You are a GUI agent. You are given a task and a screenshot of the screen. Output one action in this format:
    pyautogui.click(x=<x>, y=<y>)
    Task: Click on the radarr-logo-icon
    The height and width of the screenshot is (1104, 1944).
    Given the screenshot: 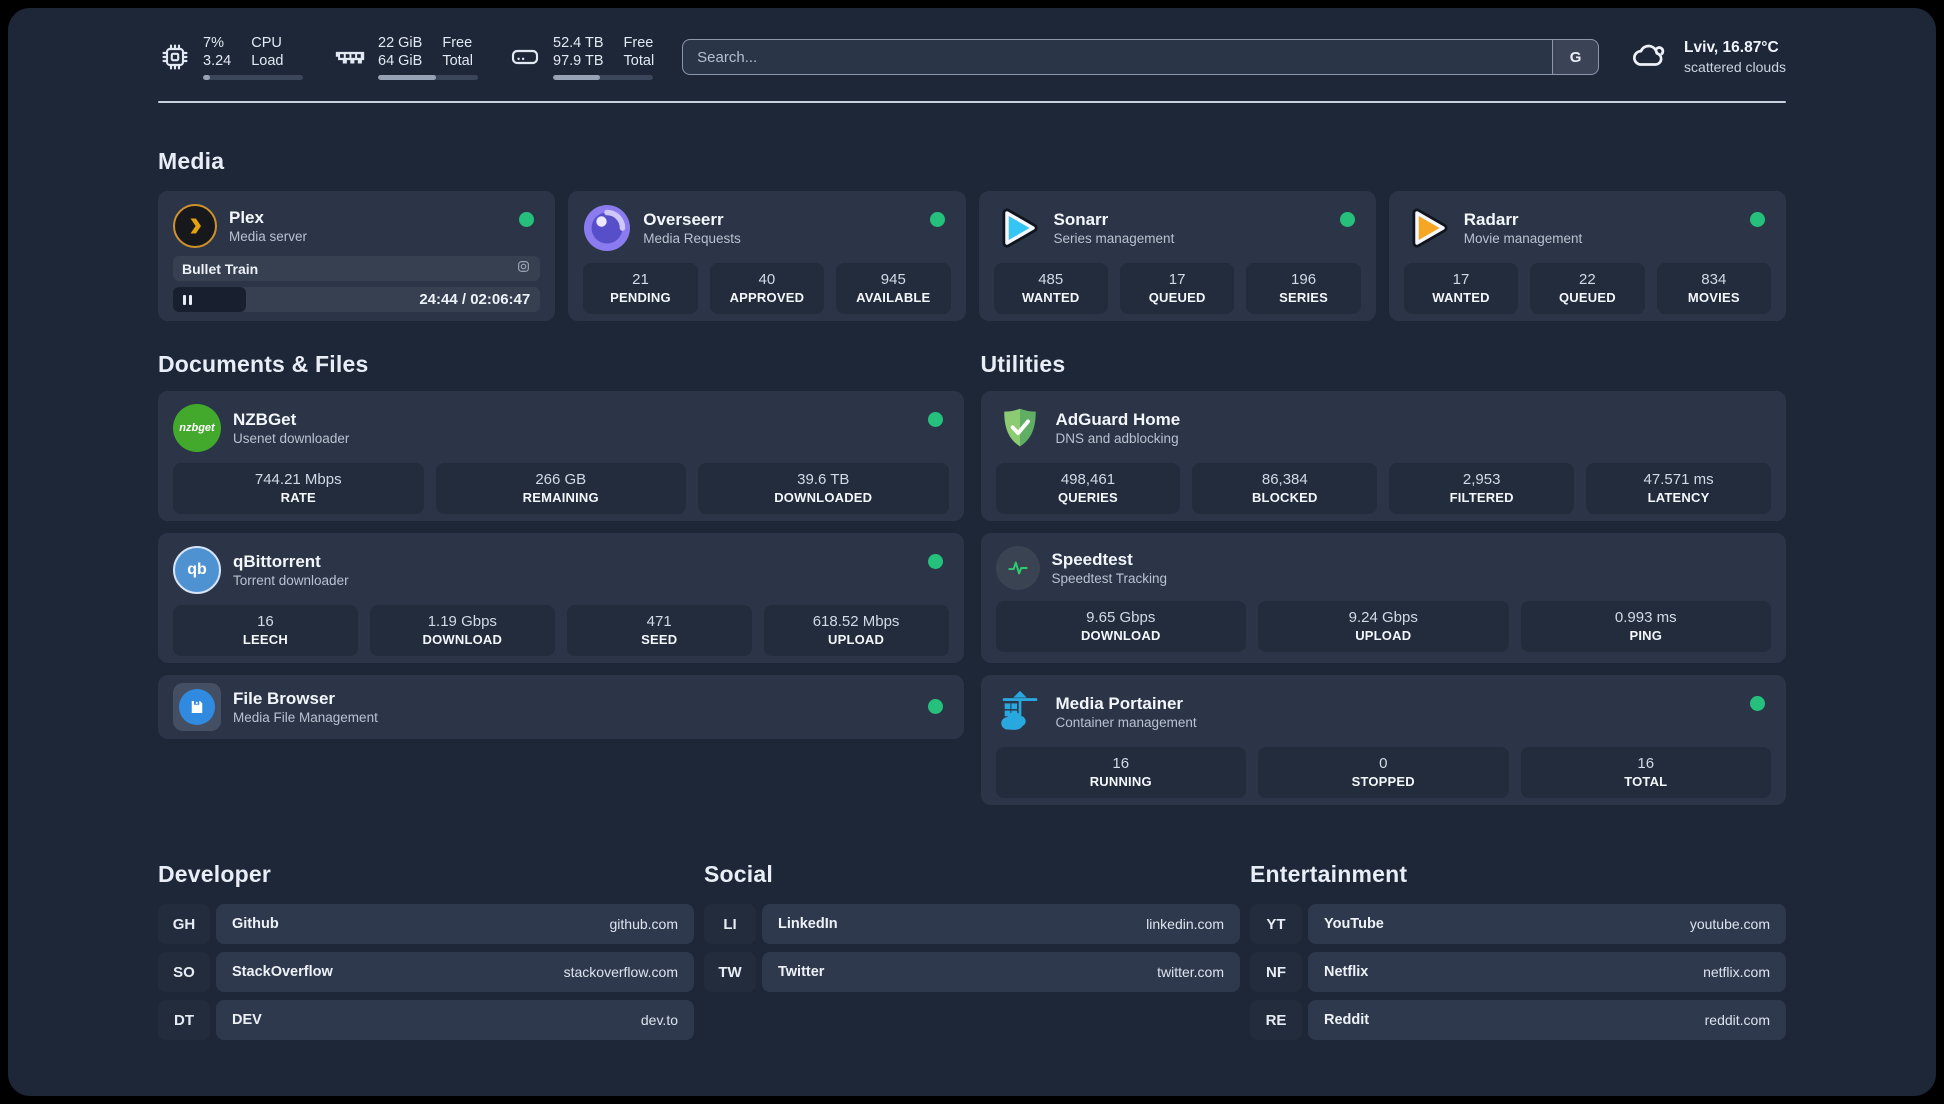 What is the action you would take?
    pyautogui.click(x=1428, y=228)
    